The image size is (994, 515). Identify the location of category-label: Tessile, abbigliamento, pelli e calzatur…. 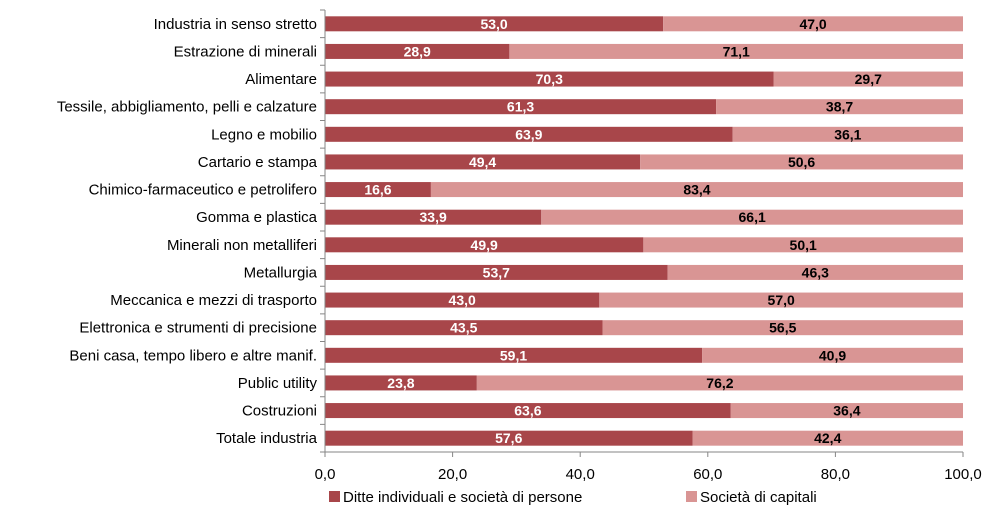
(187, 107).